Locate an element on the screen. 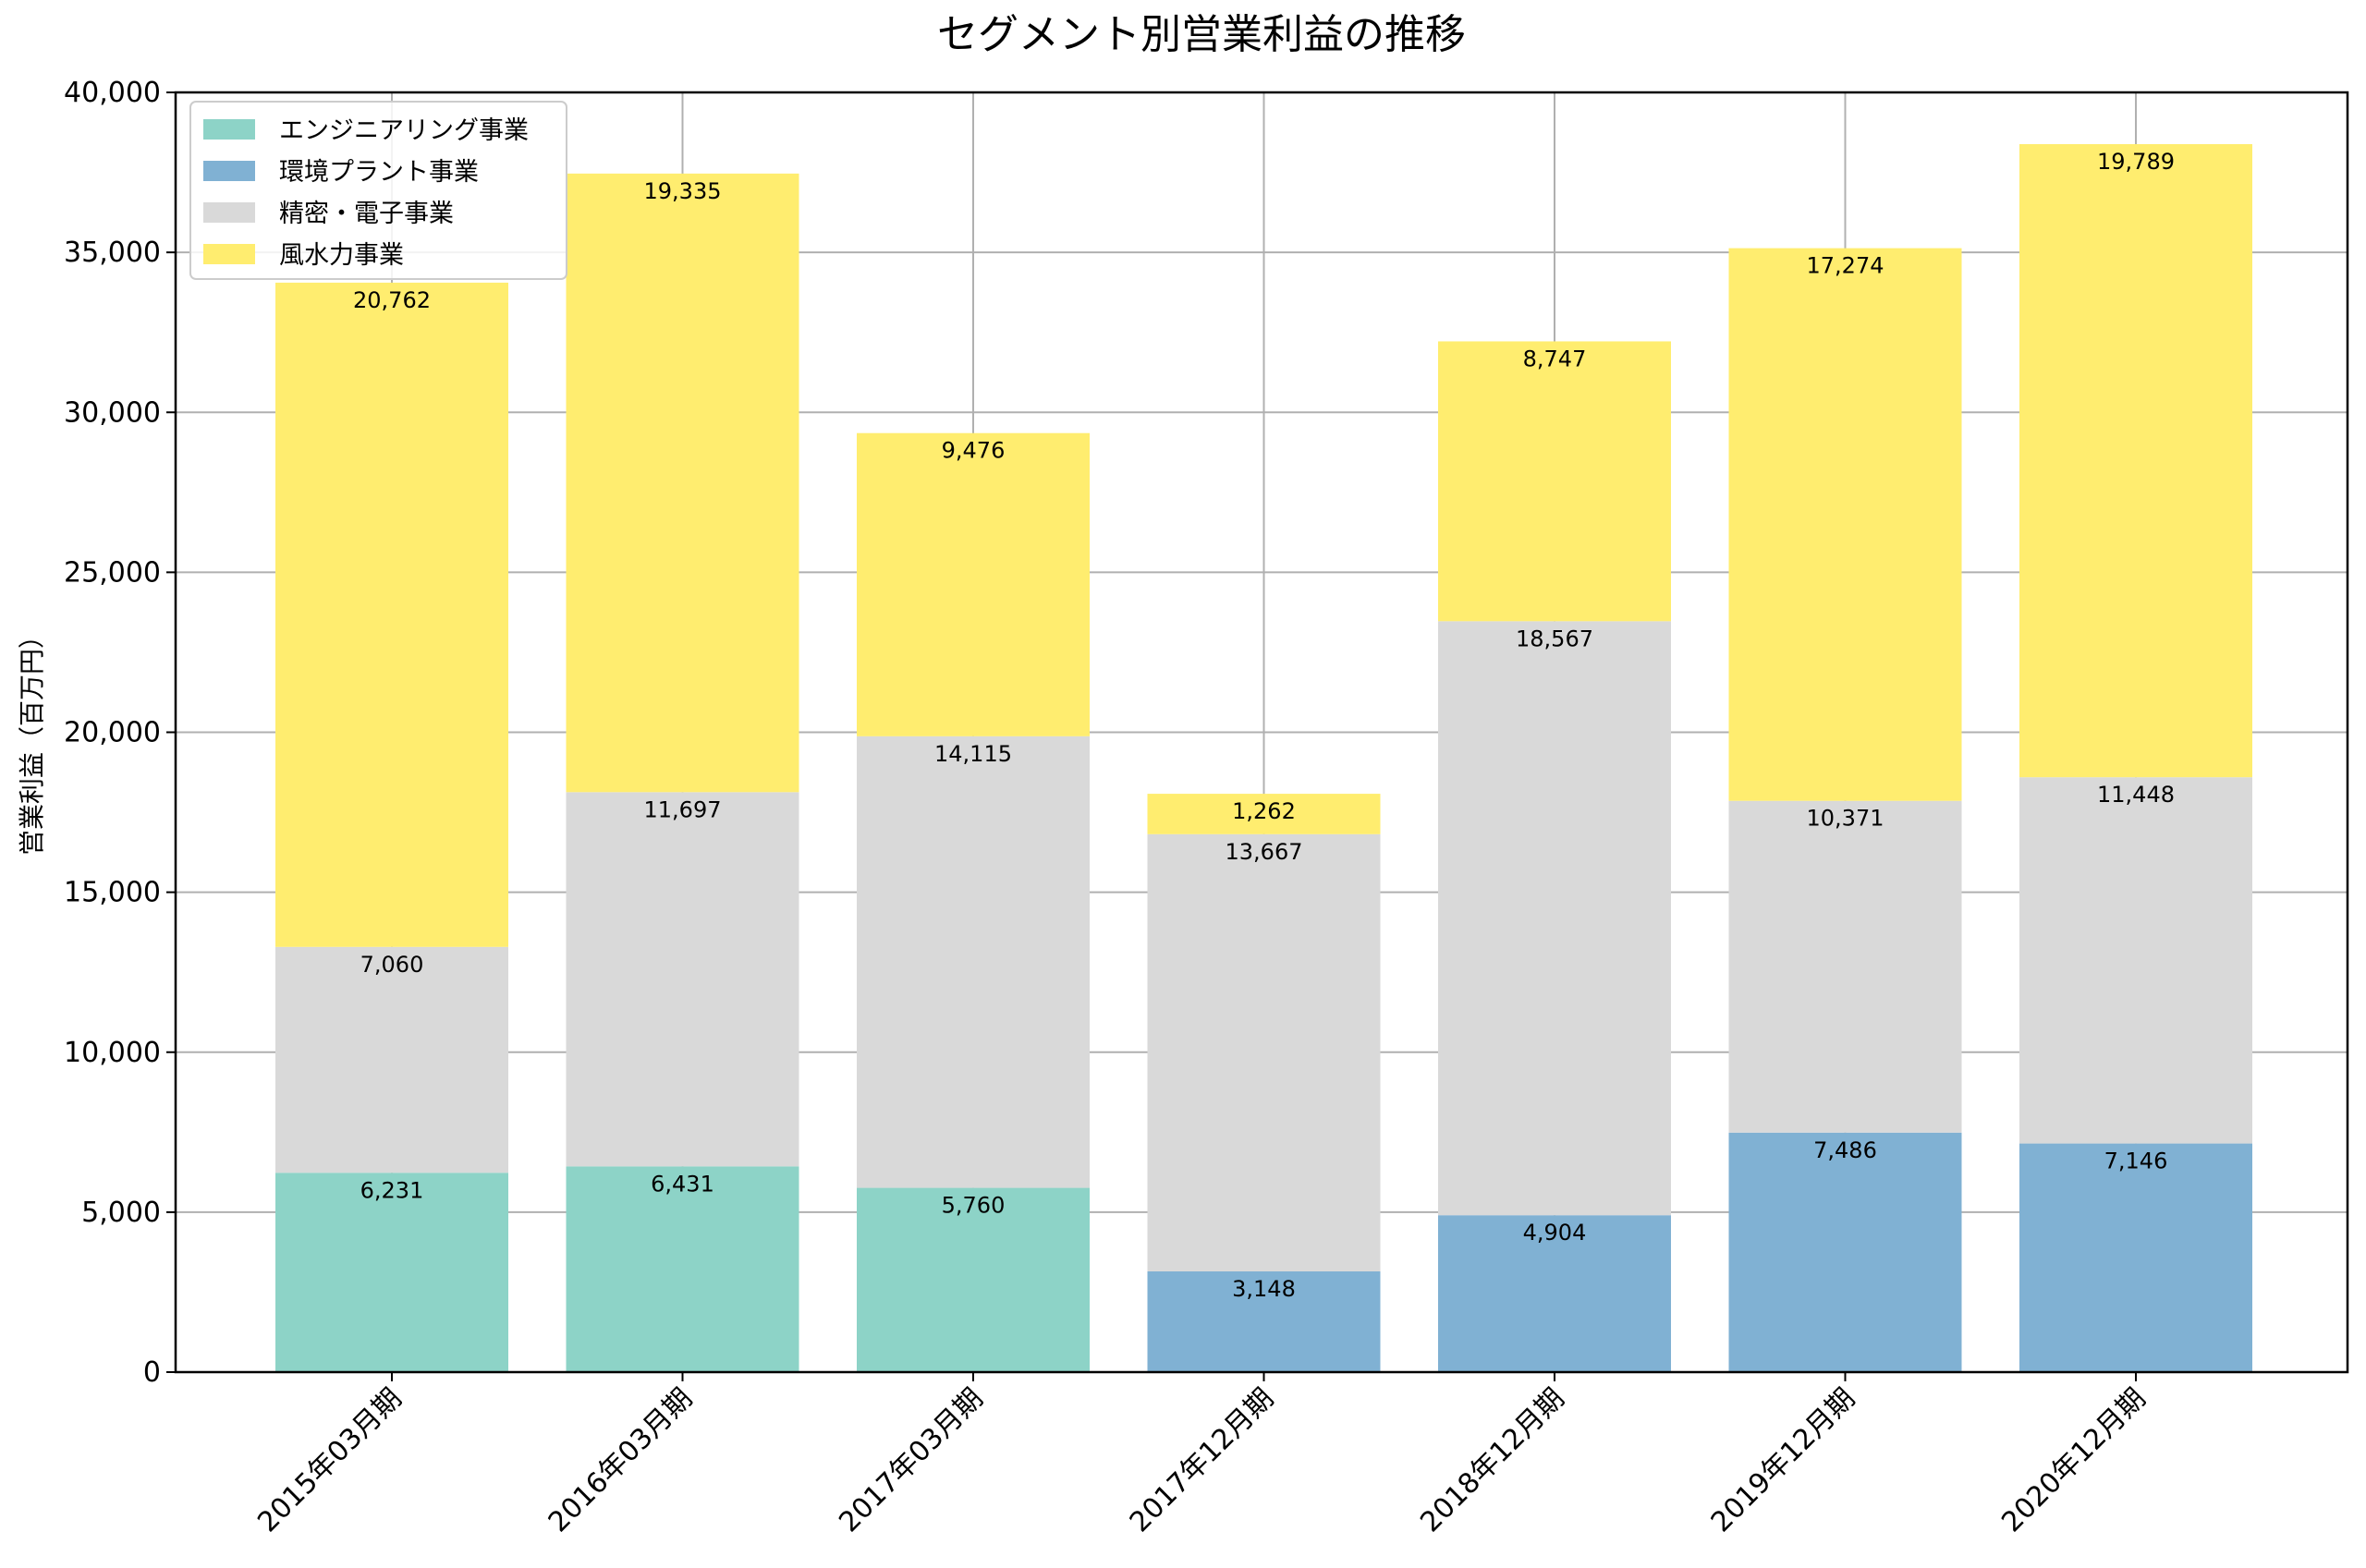 The image size is (2366, 1568). bar-value-label: 19,335 is located at coordinates (683, 191).